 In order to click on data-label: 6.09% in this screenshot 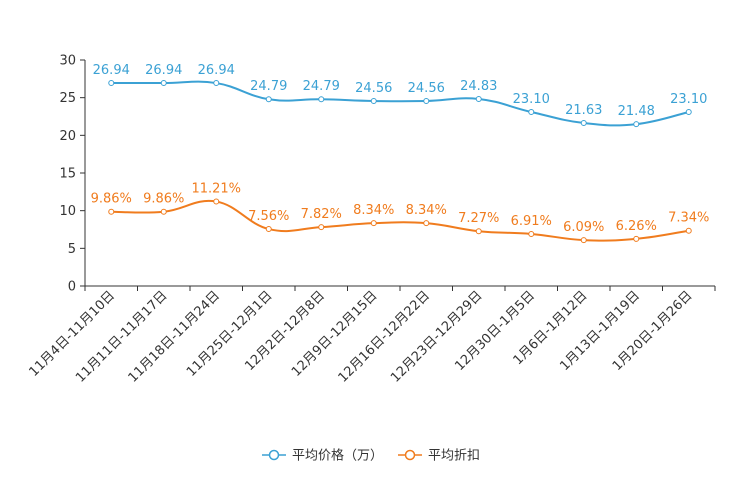, I will do `click(583, 227)`.